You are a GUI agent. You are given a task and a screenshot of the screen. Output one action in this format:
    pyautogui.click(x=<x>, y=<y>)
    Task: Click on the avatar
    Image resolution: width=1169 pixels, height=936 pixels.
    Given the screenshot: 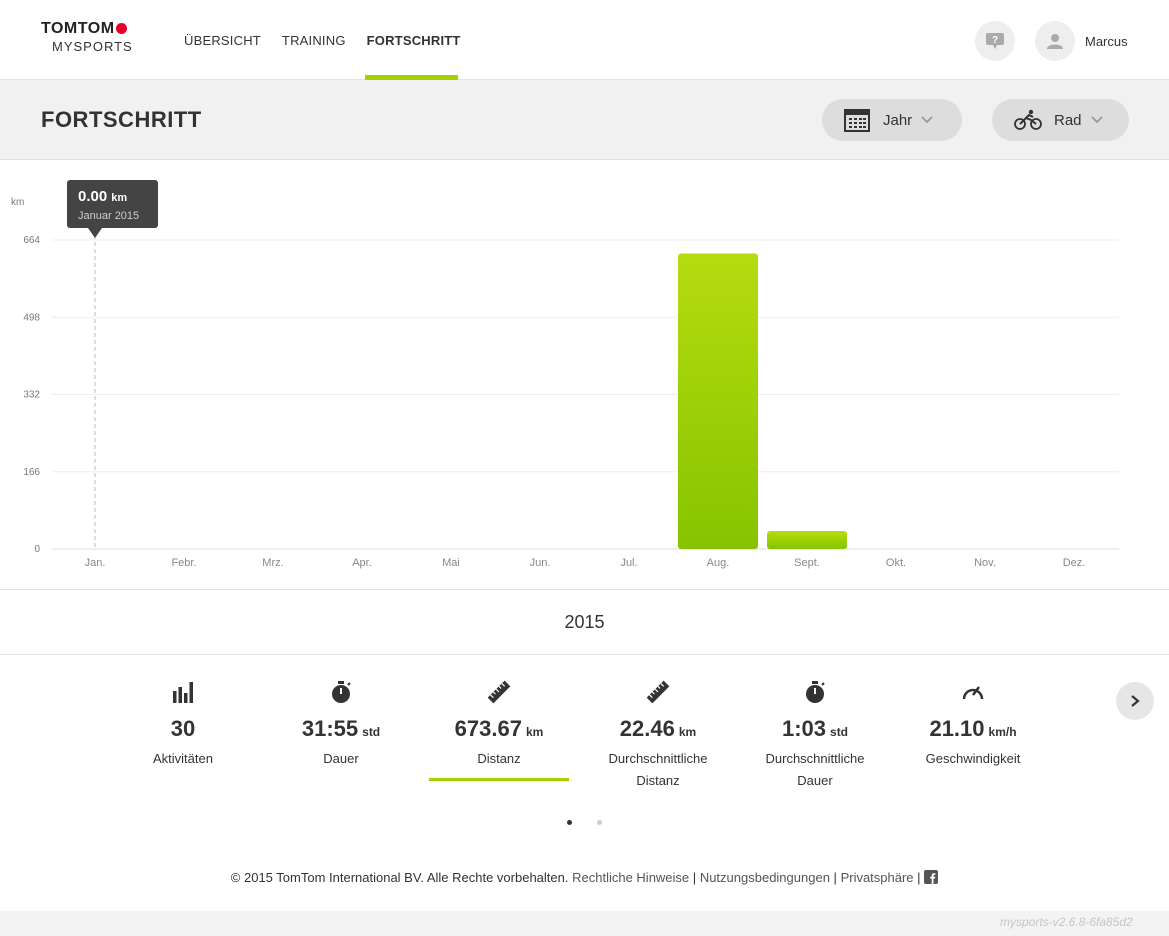 What is the action you would take?
    pyautogui.click(x=1055, y=41)
    